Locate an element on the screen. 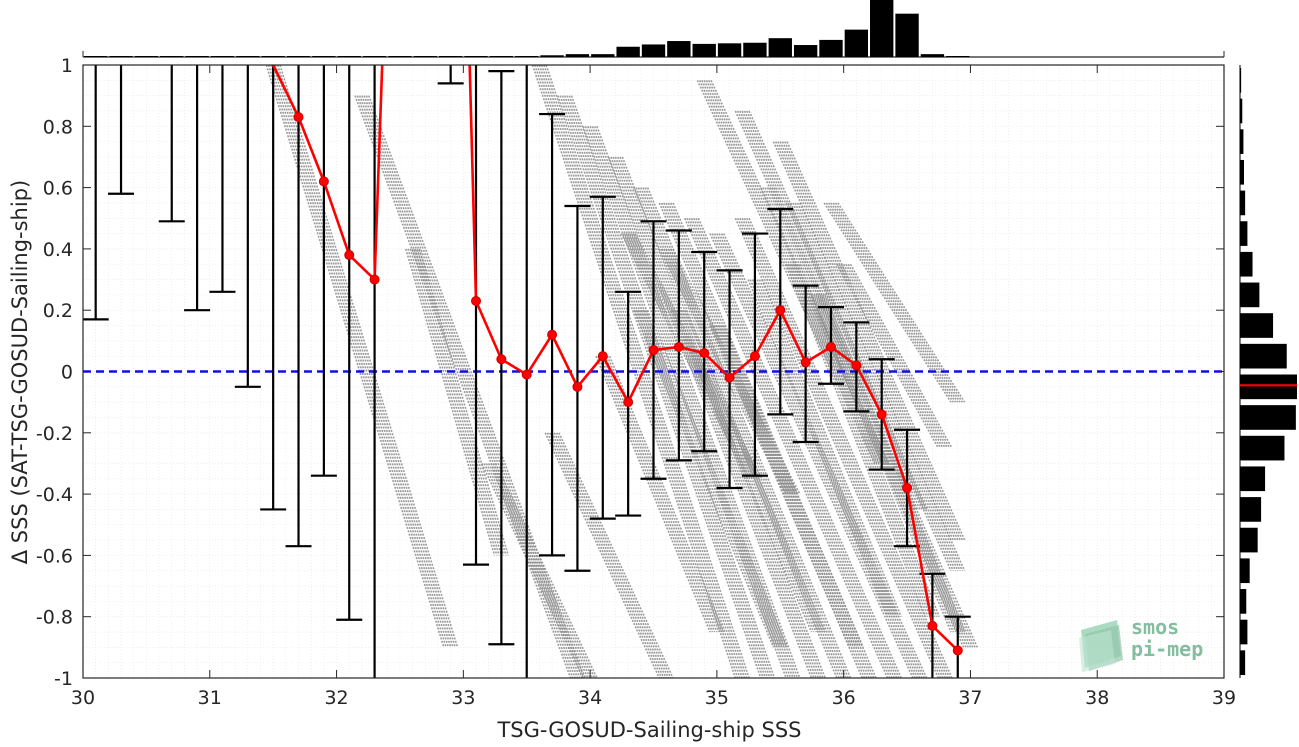  y-tick-label: -1 is located at coordinates (63, 679).